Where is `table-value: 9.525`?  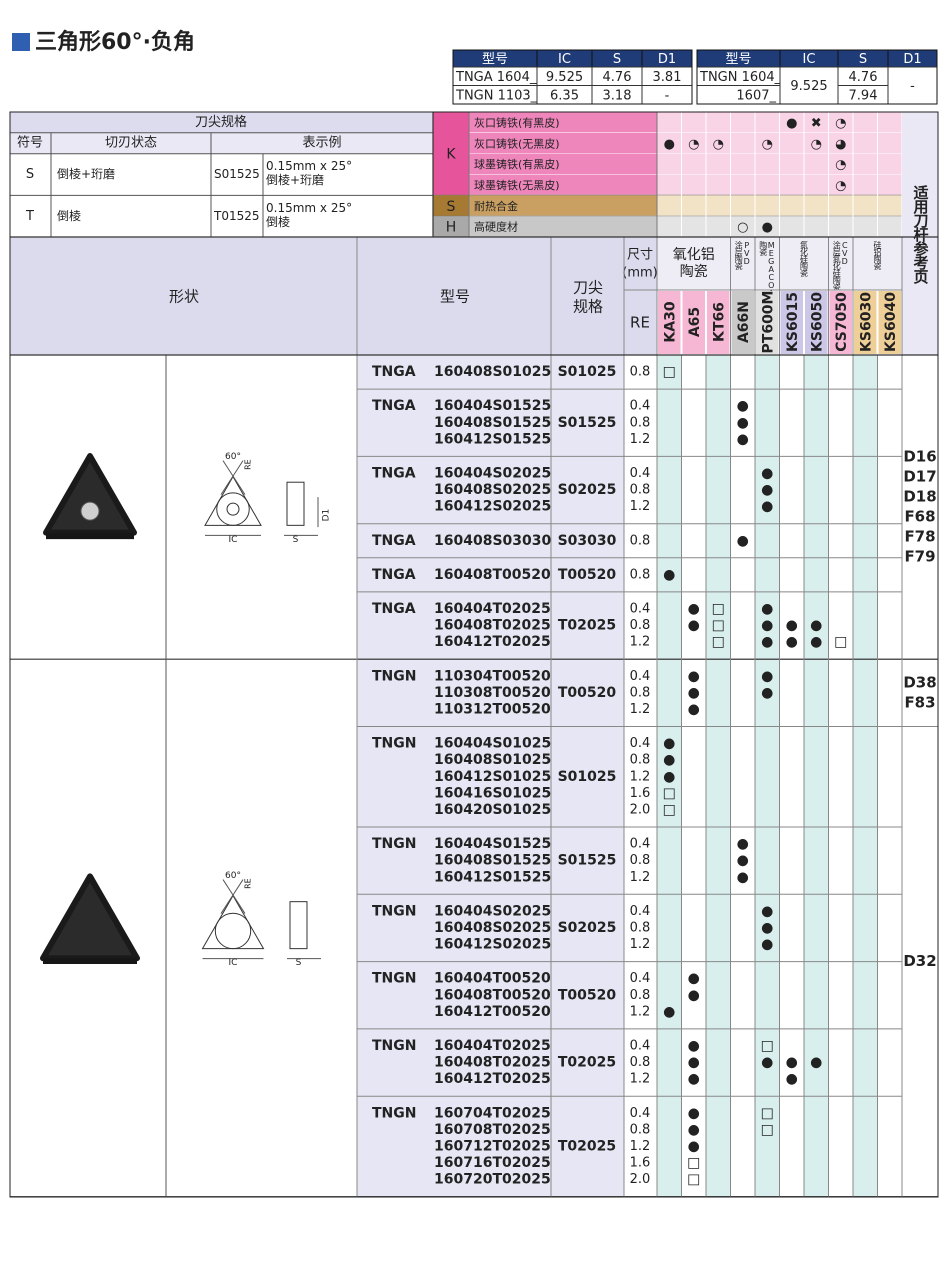 table-value: 9.525 is located at coordinates (564, 77).